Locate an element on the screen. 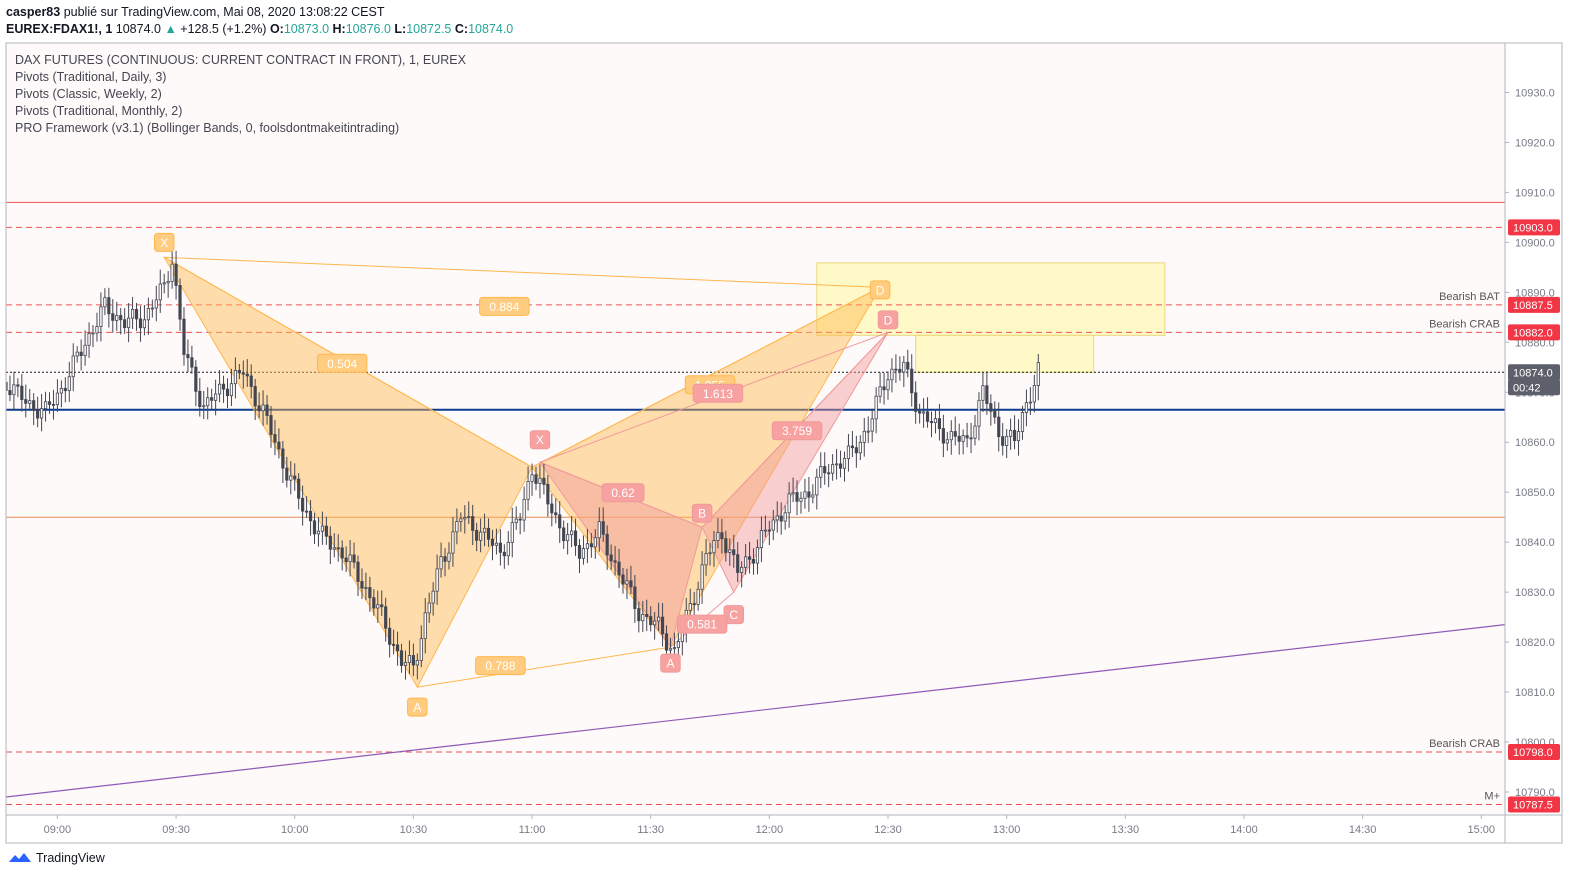 This screenshot has height=890, width=1589. symbol: EUREX:FDAX1!, 1 is located at coordinates (59, 29).